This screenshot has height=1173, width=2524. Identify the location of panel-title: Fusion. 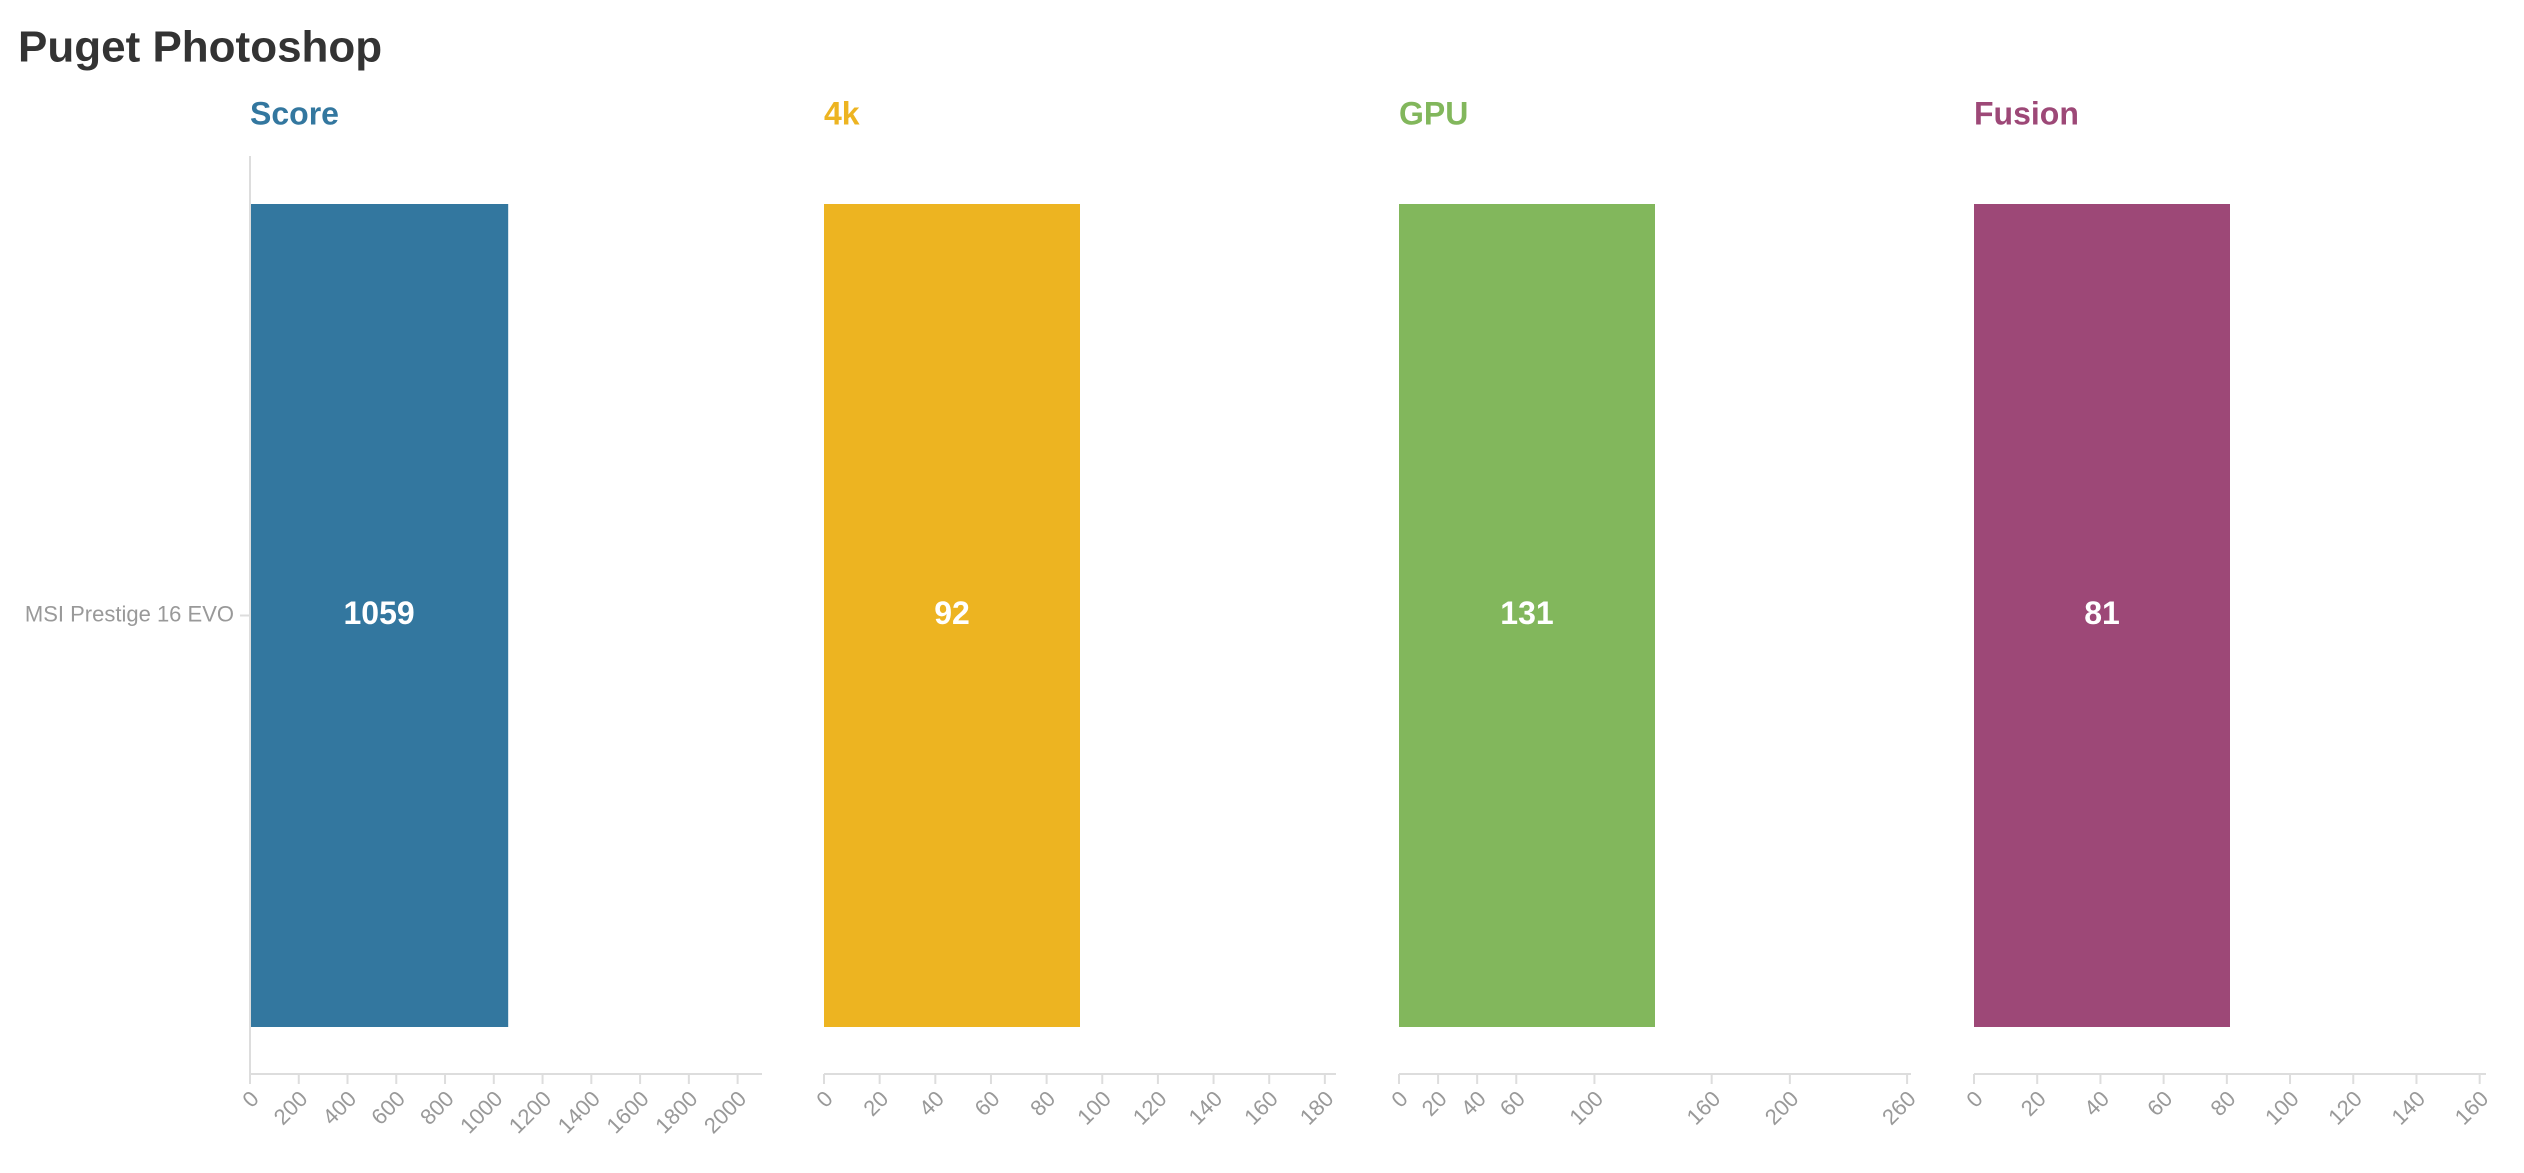
(2026, 113).